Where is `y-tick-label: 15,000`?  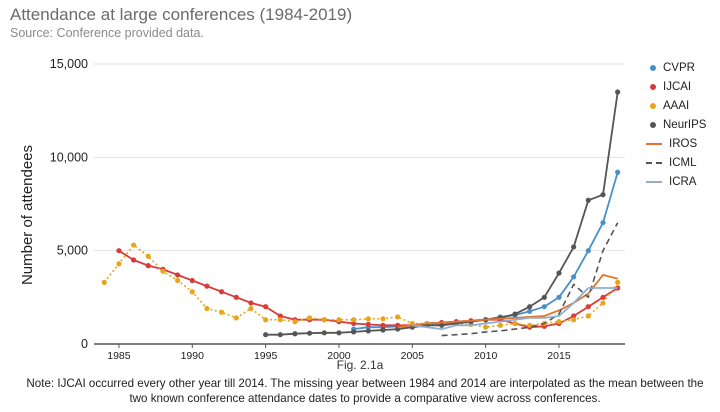
y-tick-label: 15,000 is located at coordinates (69, 64).